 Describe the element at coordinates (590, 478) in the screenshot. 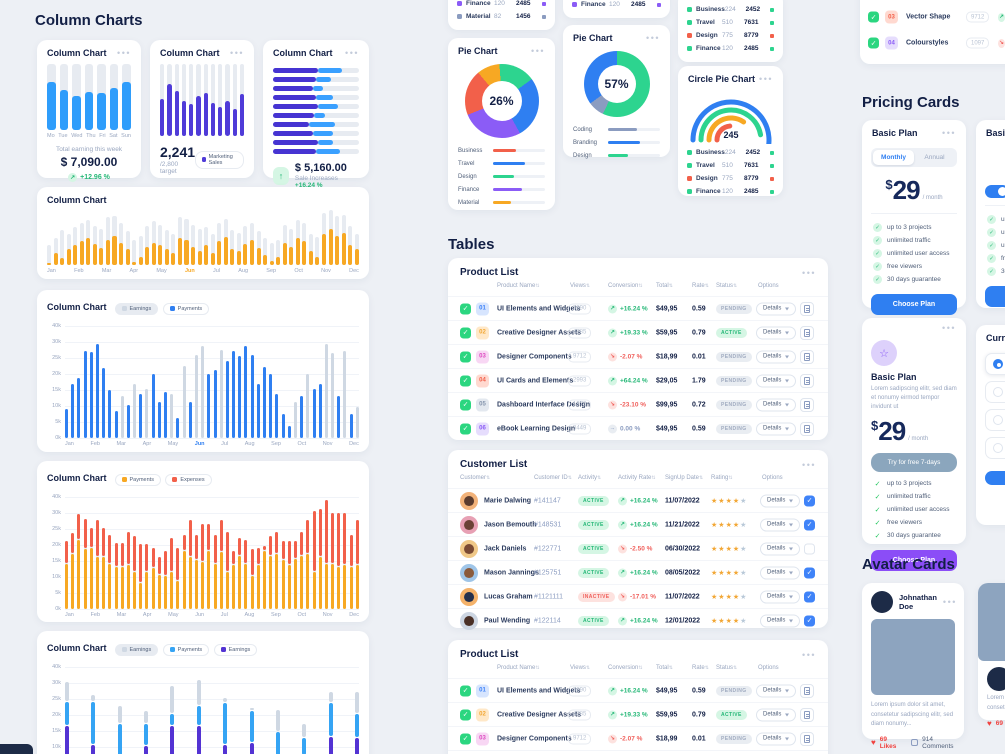

I see `column-header: Activity ⇅` at that location.